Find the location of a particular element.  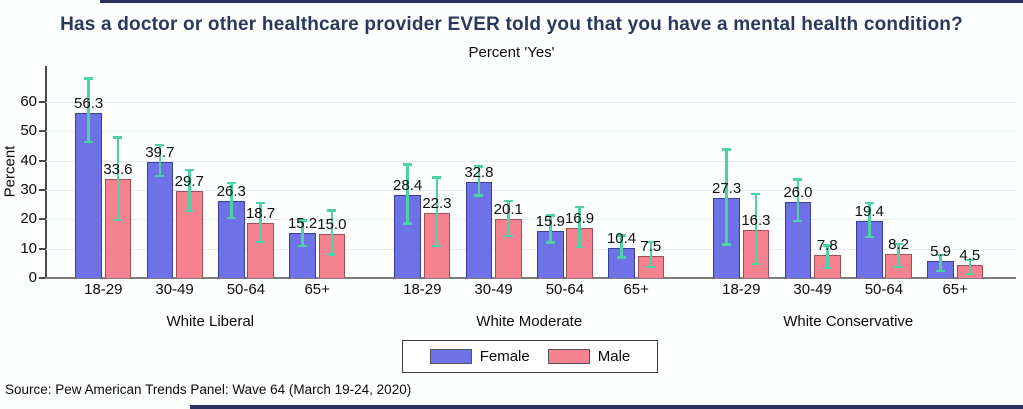

bar-value-label: 16.9 is located at coordinates (579, 219).